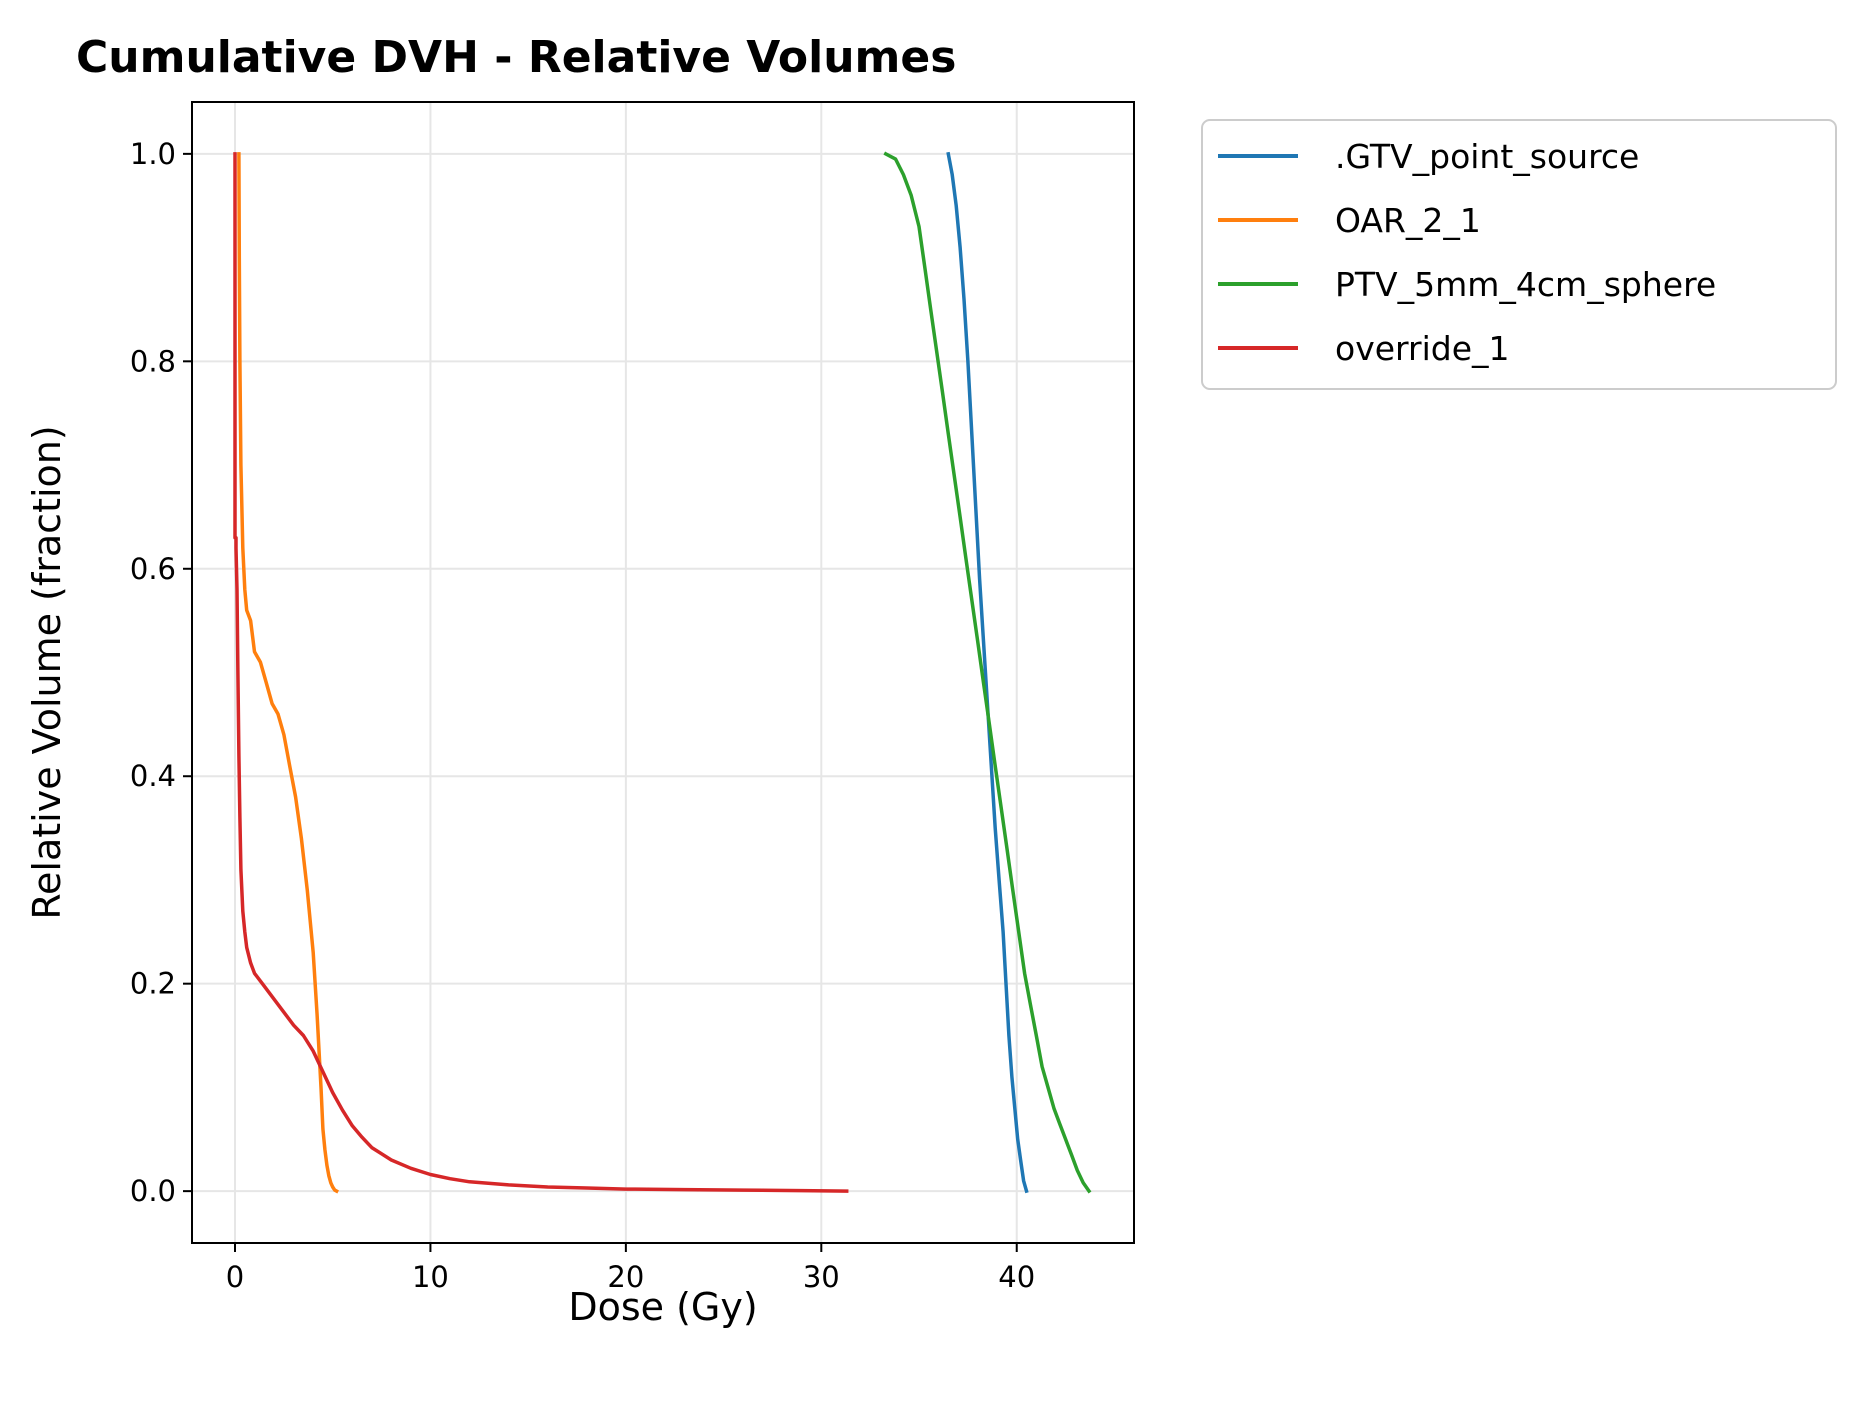 The width and height of the screenshot is (1857, 1404). What do you see at coordinates (1525, 284) in the screenshot?
I see `legend-label: PTV_5mm_4cm_sphere` at bounding box center [1525, 284].